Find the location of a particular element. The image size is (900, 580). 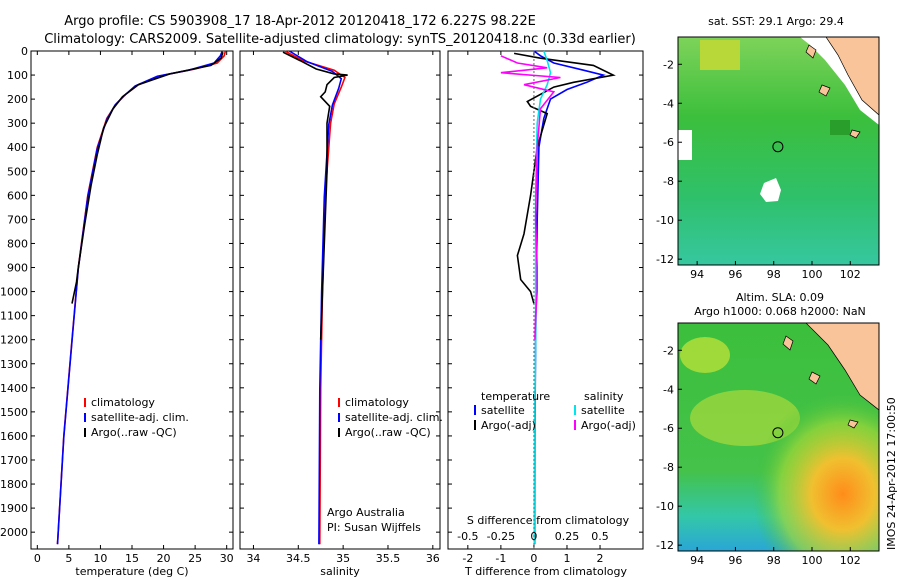

x-tick-label: 10 is located at coordinates (100, 558).